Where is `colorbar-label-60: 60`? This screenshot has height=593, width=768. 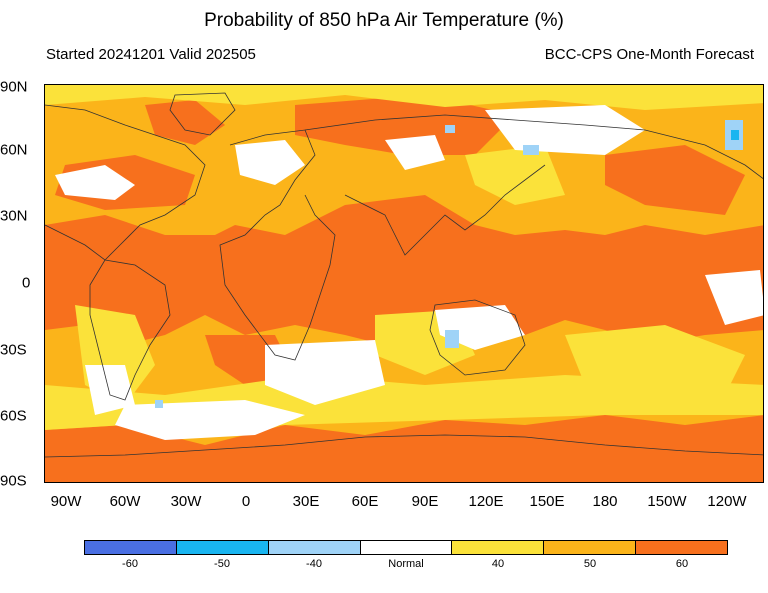 colorbar-label-60: 60 is located at coordinates (682, 564).